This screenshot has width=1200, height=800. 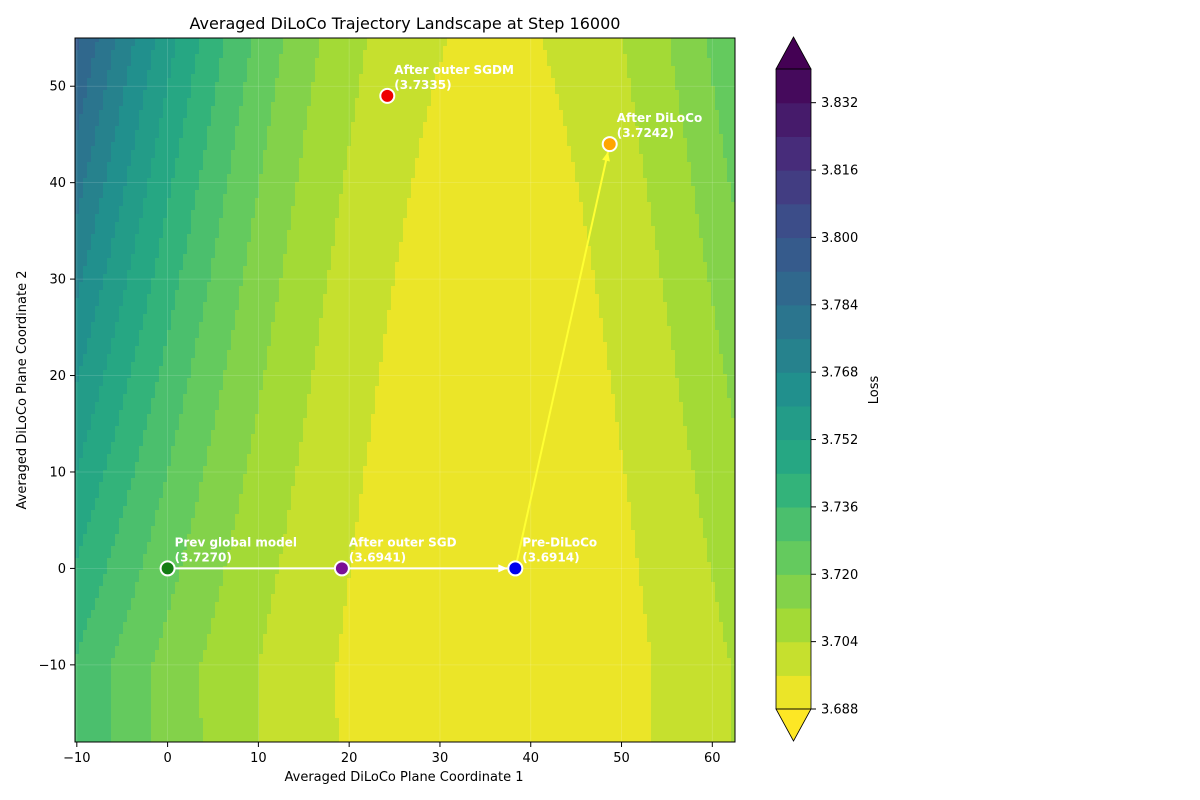 I want to click on colorbar-label: Loss, so click(x=874, y=390).